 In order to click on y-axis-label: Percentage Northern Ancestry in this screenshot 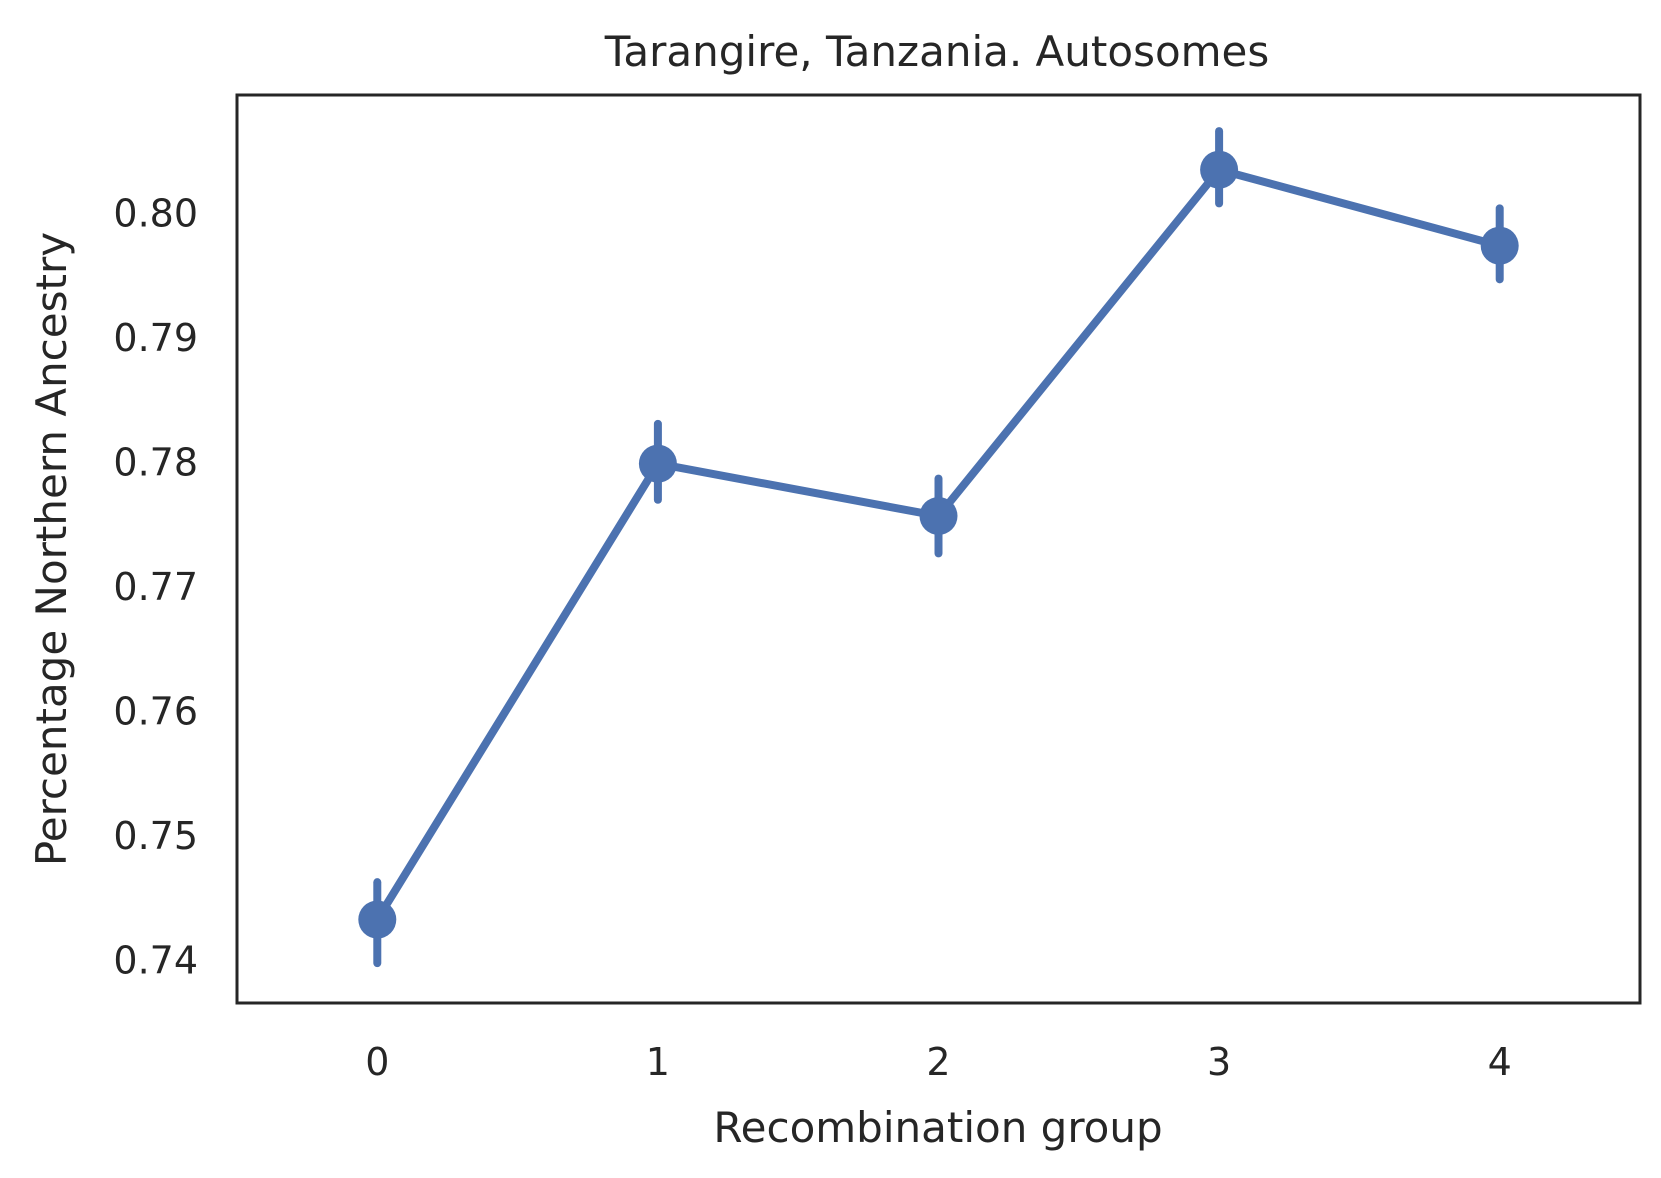, I will do `click(51, 549)`.